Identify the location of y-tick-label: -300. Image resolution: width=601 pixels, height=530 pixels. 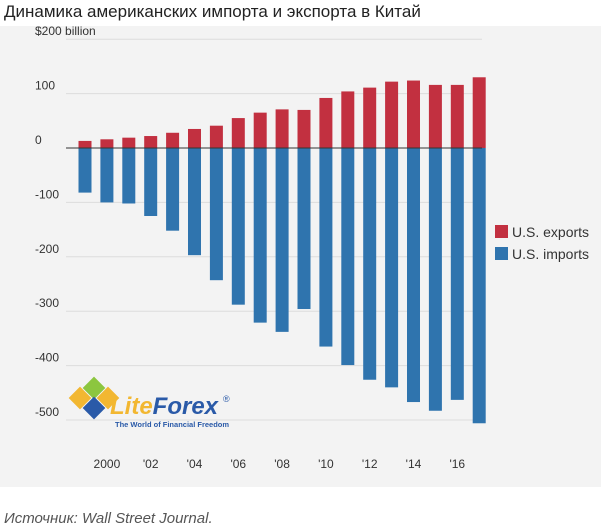
(47, 303).